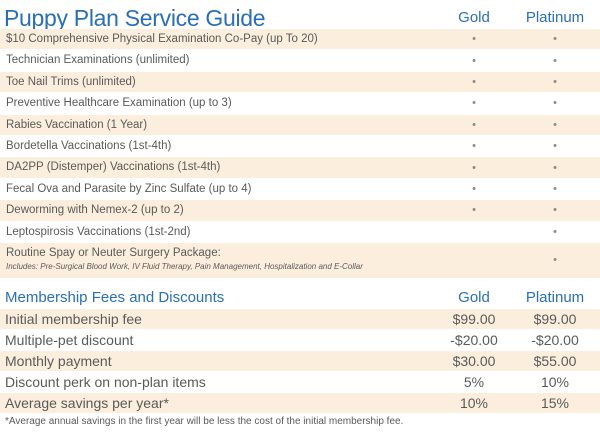 The width and height of the screenshot is (600, 434). What do you see at coordinates (300, 319) in the screenshot?
I see `table-row: Initial membership fee $99.00 $99.00` at bounding box center [300, 319].